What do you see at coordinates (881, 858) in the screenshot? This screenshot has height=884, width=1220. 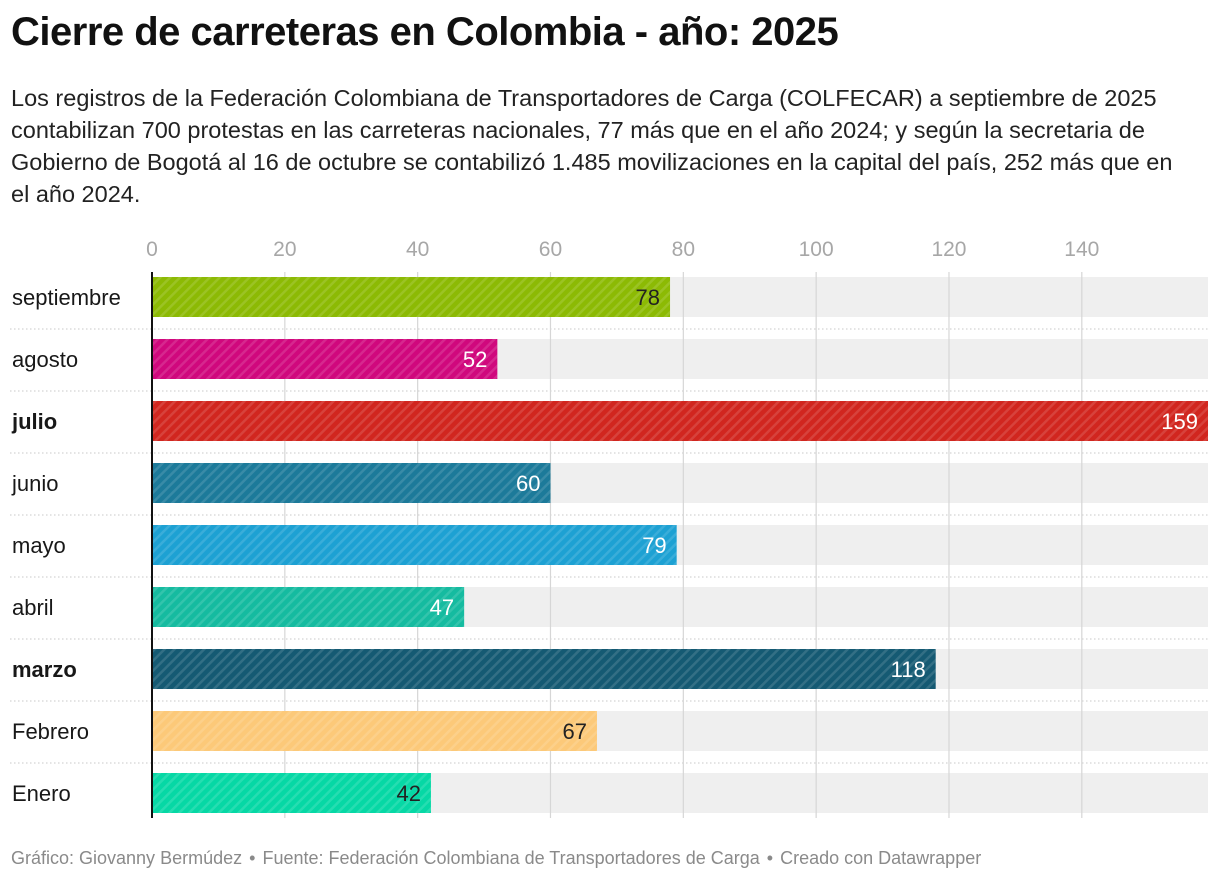 I see `footer-tool: Creado con Datawrapper` at bounding box center [881, 858].